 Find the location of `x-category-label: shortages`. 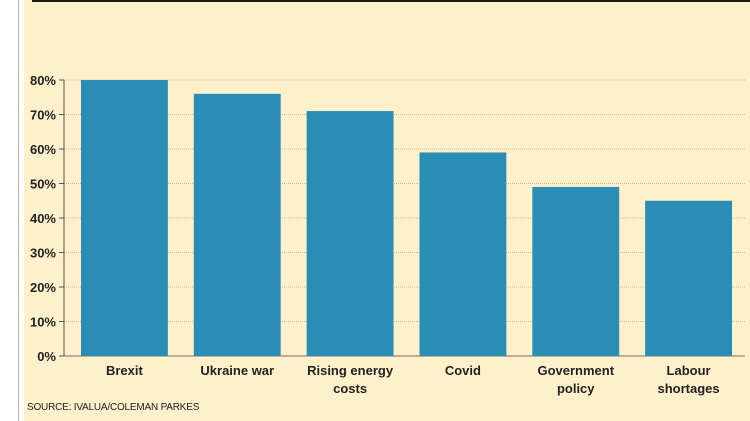

x-category-label: shortages is located at coordinates (689, 388).